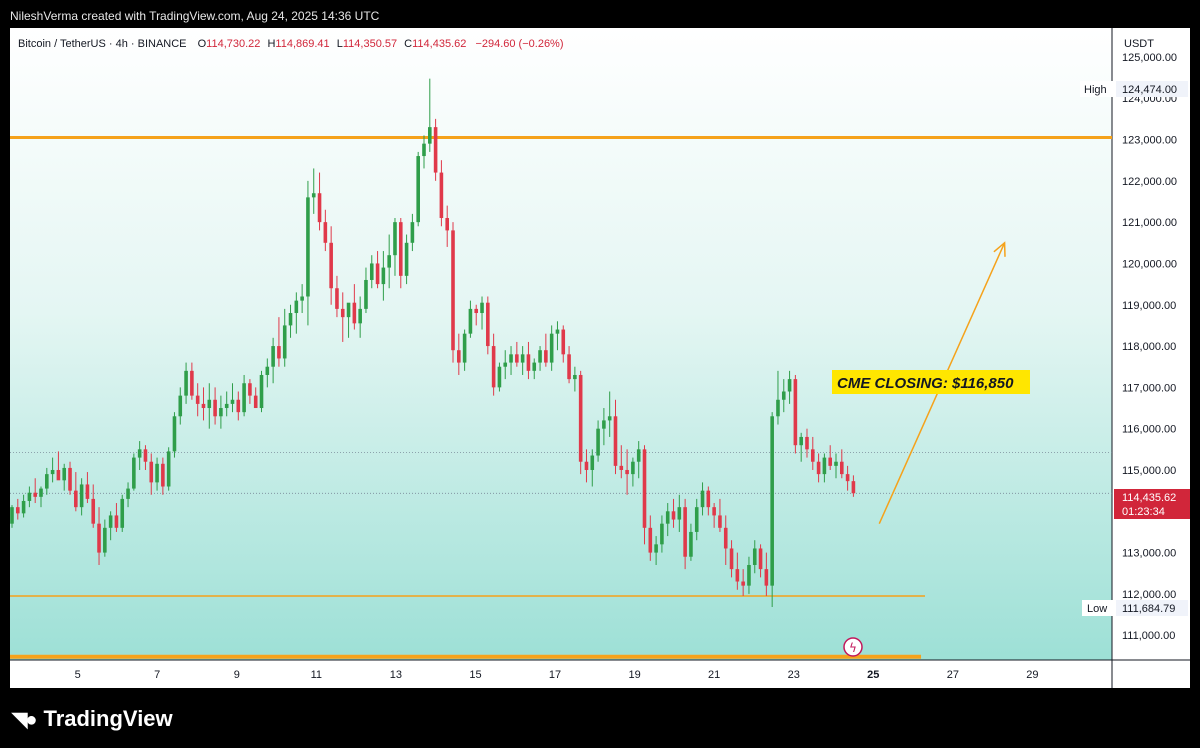  I want to click on time-tick-label: 13, so click(396, 675).